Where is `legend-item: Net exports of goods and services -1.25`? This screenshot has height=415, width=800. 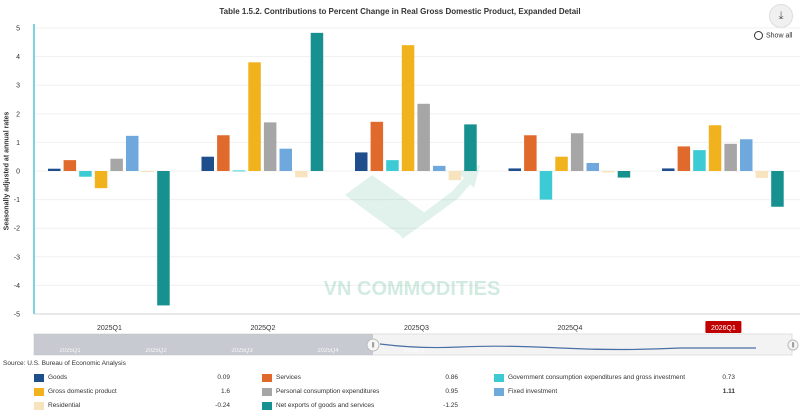 legend-item: Net exports of goods and services -1.25 is located at coordinates (360, 406).